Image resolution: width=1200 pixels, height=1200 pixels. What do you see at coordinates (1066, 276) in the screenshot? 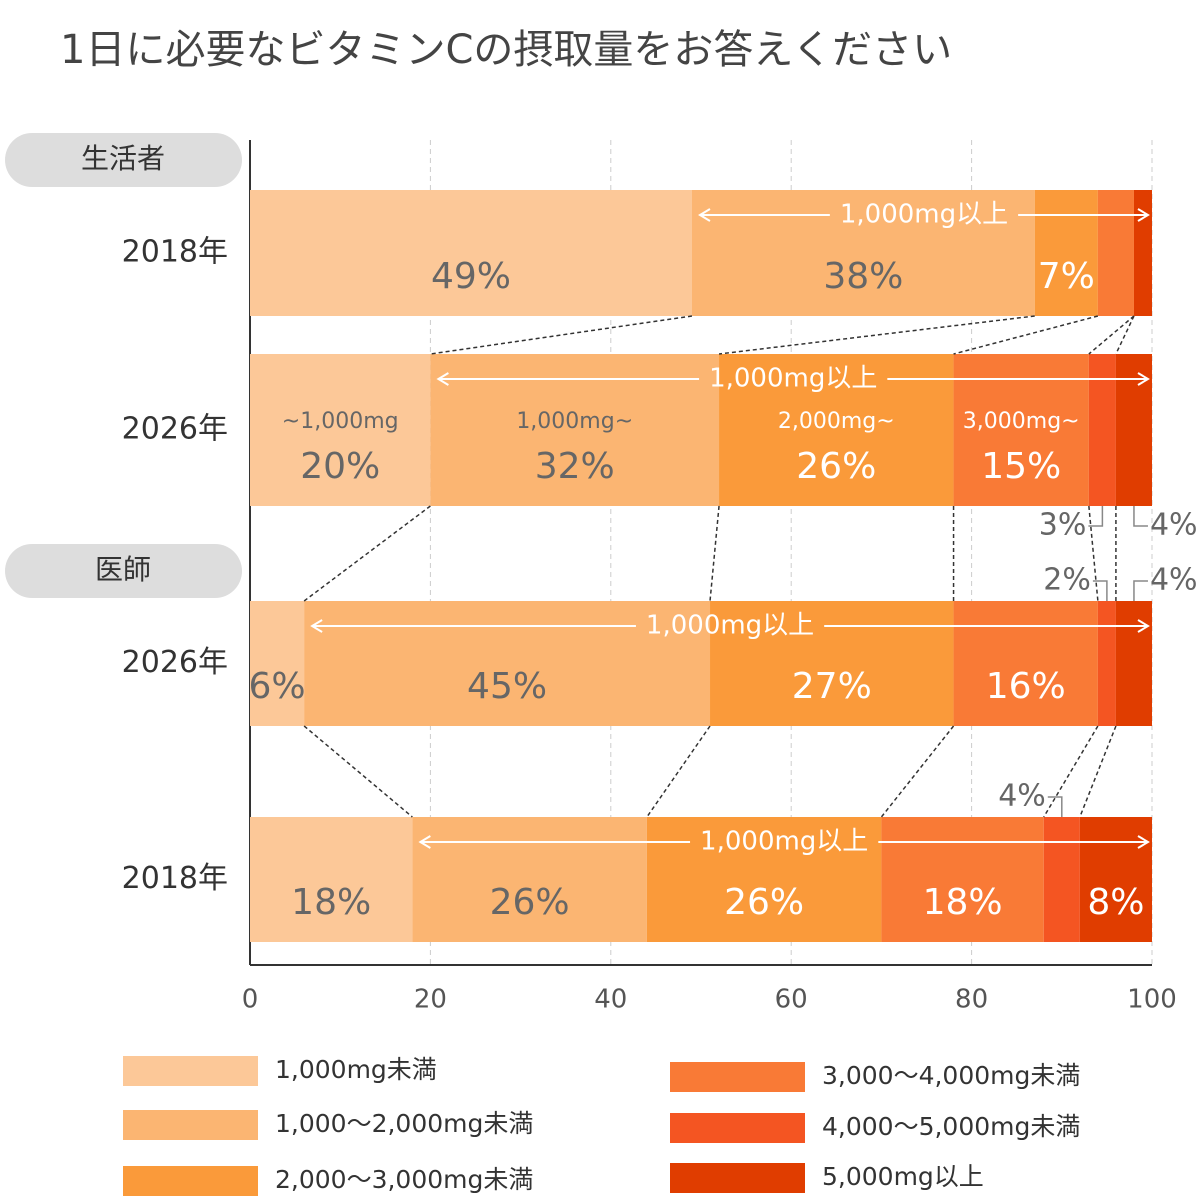
I see `value-label: 7%` at bounding box center [1066, 276].